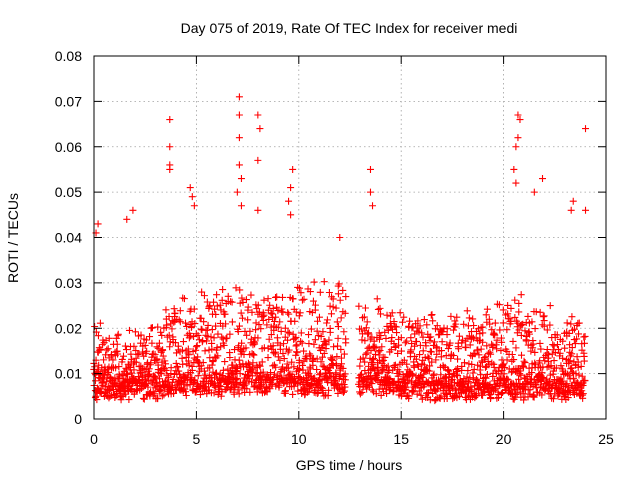  I want to click on x-tick-label: 0, so click(94, 439).